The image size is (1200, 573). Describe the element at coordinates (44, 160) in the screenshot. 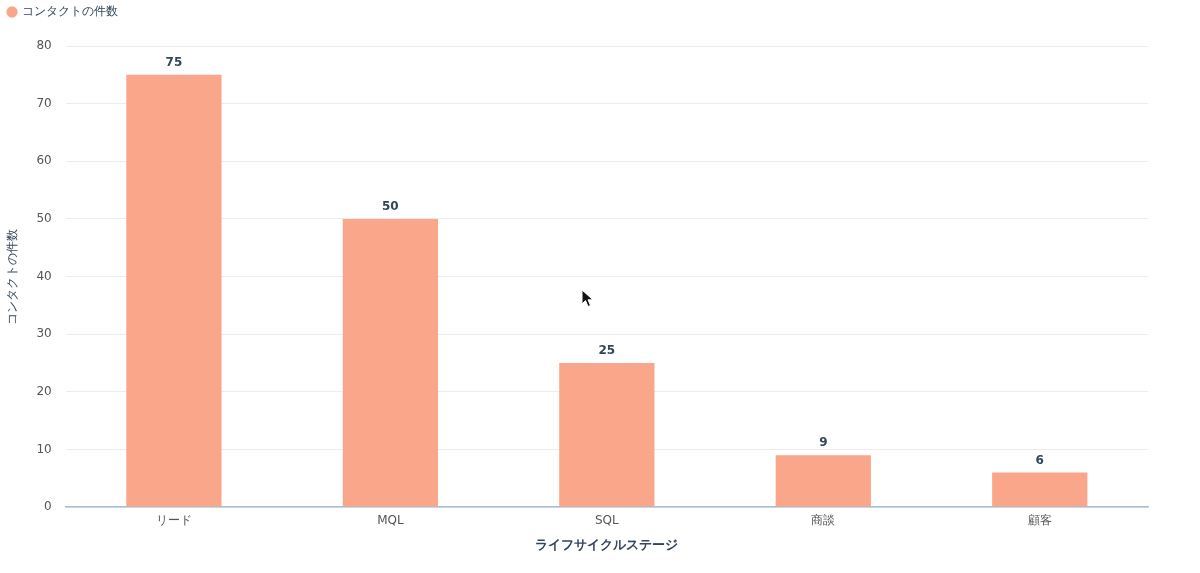

I see `y-tick-label: 60` at that location.